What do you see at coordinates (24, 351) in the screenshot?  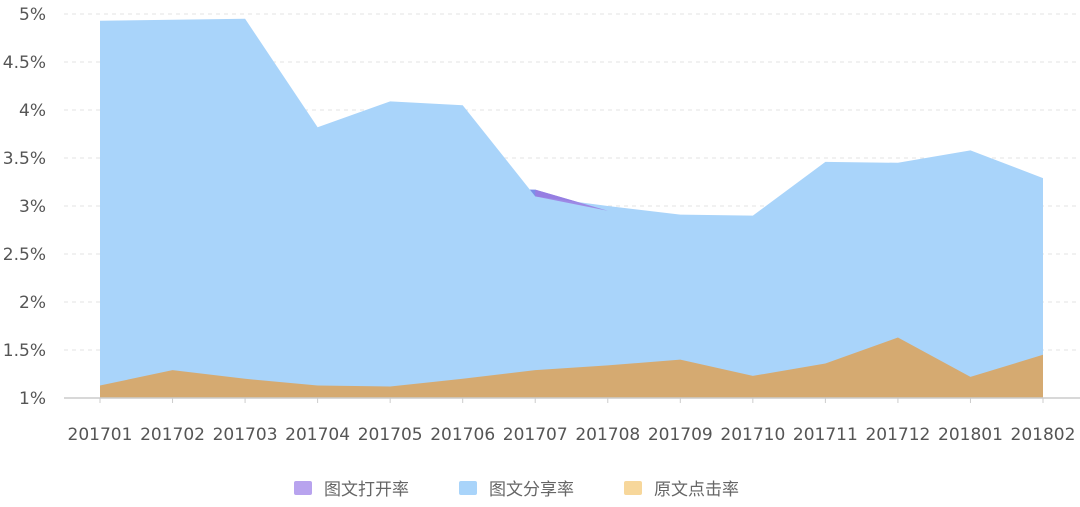 I see `y-tick-label: 1.5%` at bounding box center [24, 351].